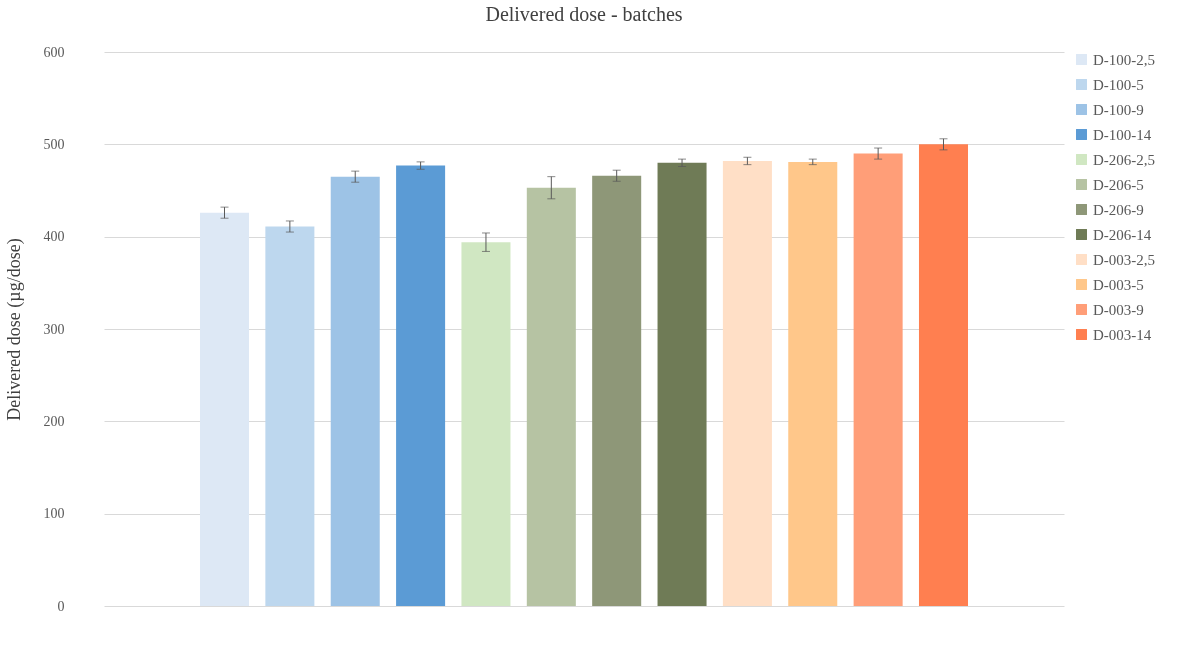 The height and width of the screenshot is (664, 1203). What do you see at coordinates (54, 144) in the screenshot?
I see `y-tick-label: 500` at bounding box center [54, 144].